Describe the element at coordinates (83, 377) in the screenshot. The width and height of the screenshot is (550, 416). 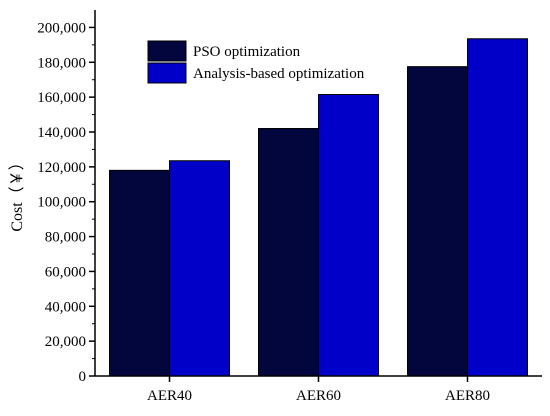
I see `y-tick-label: 0` at that location.